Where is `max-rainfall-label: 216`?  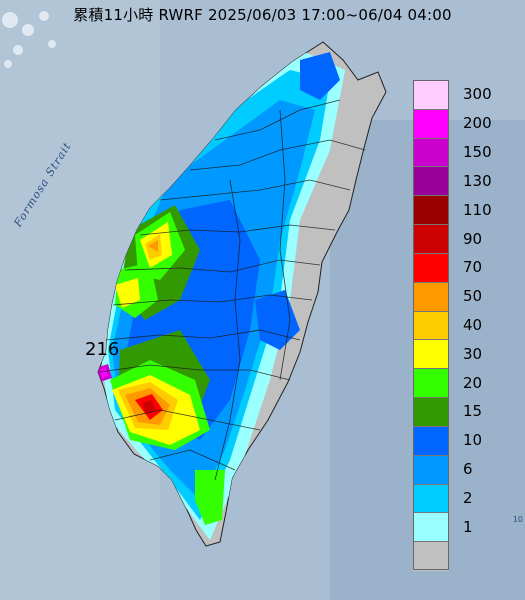 max-rainfall-label: 216 is located at coordinates (102, 349).